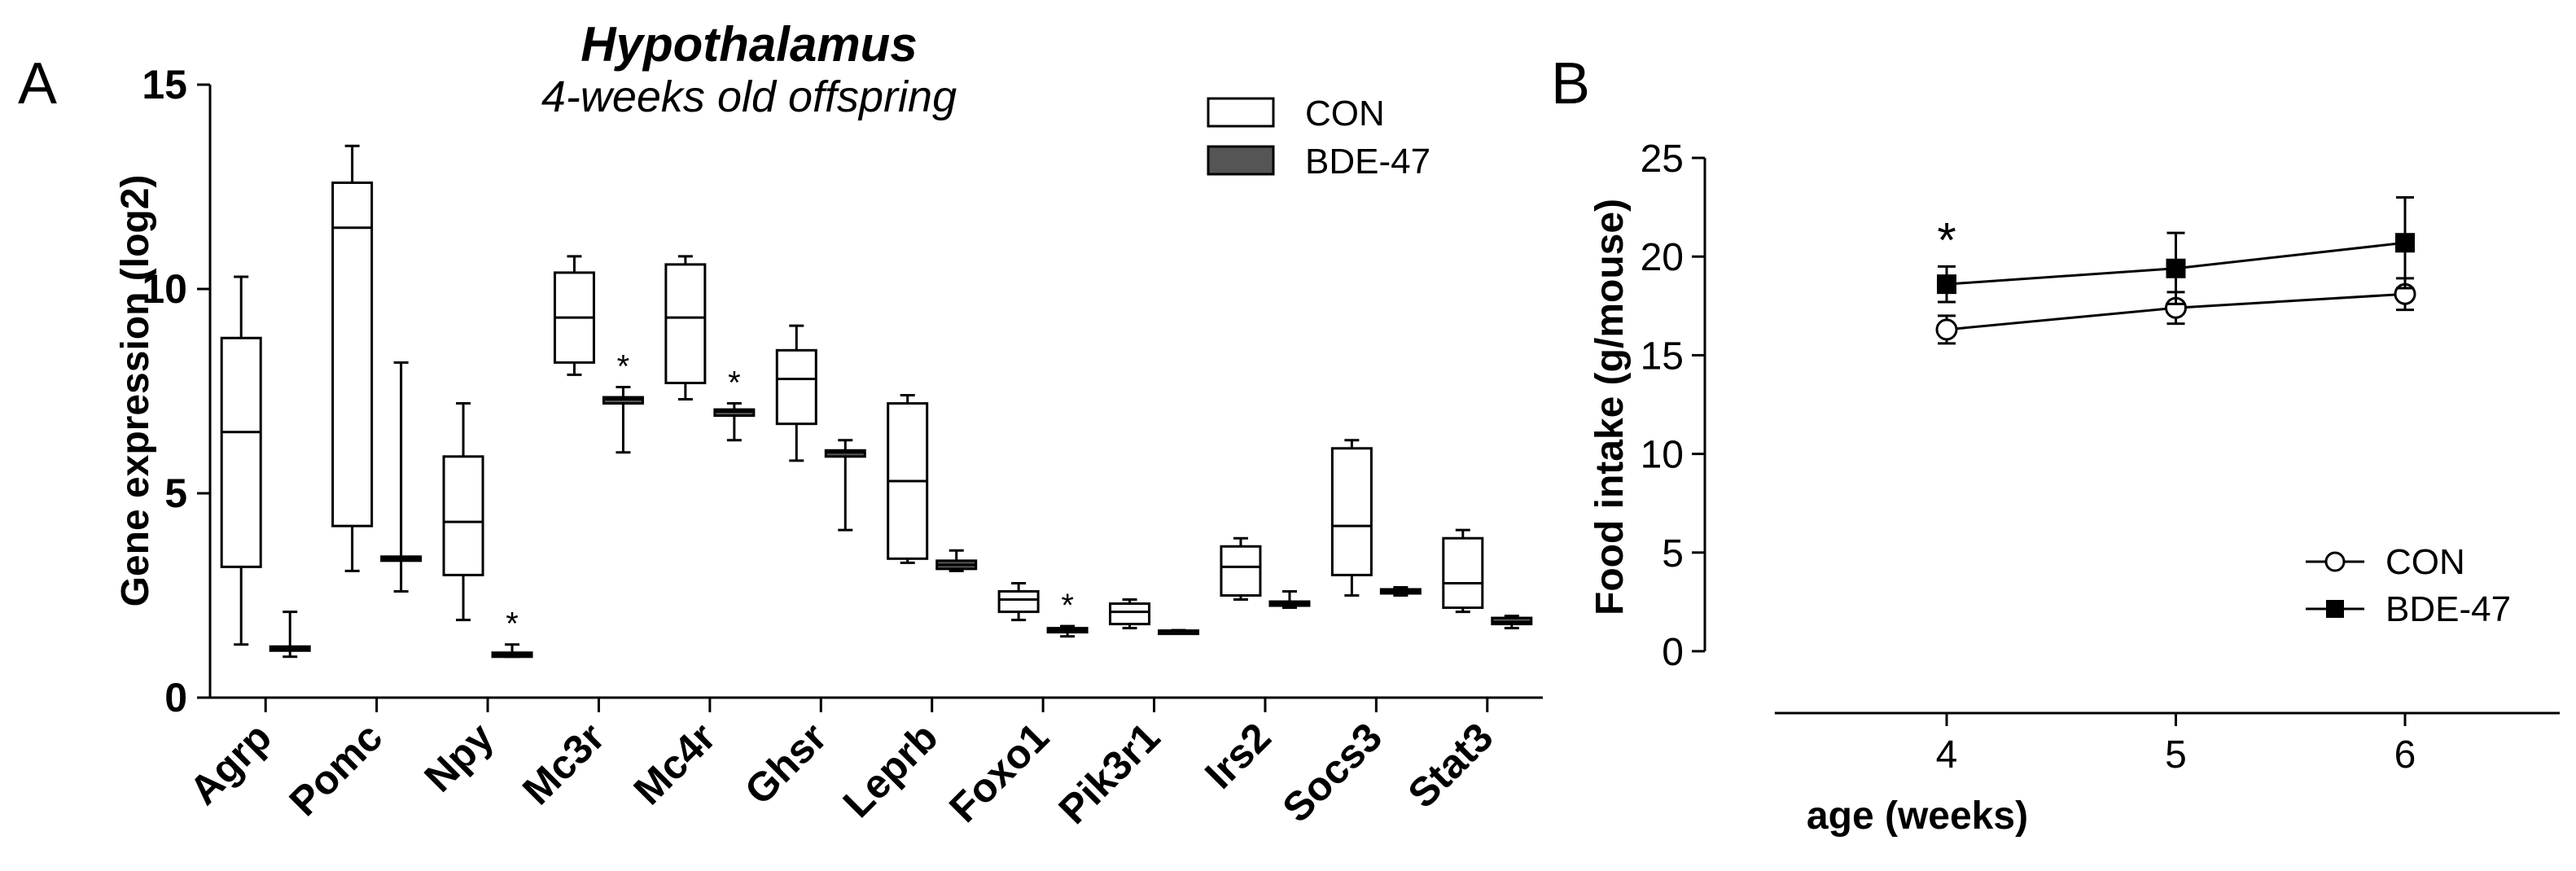 This screenshot has width=2576, height=871. What do you see at coordinates (908, 479) in the screenshot?
I see `box-con-leprb` at bounding box center [908, 479].